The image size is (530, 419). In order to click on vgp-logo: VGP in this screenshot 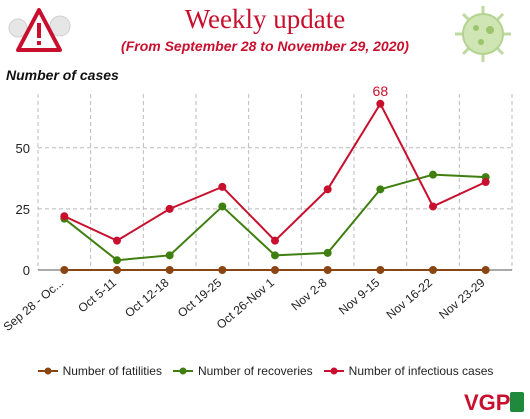, I will do `click(494, 402)`.